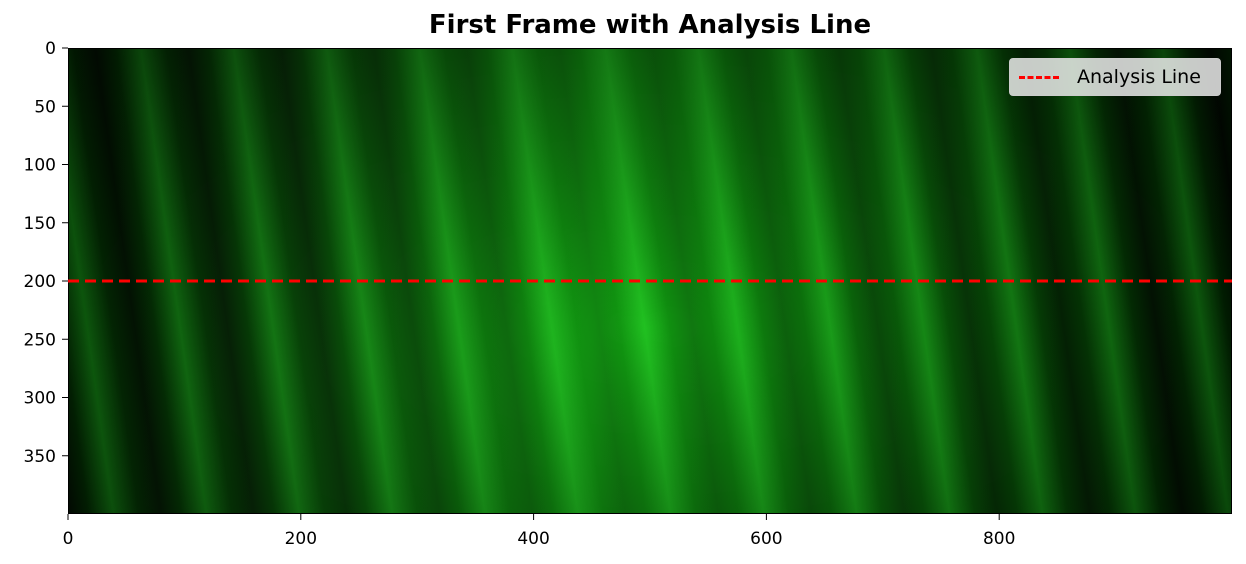 Image resolution: width=1246 pixels, height=564 pixels. I want to click on legend: Analysis Line, so click(1115, 77).